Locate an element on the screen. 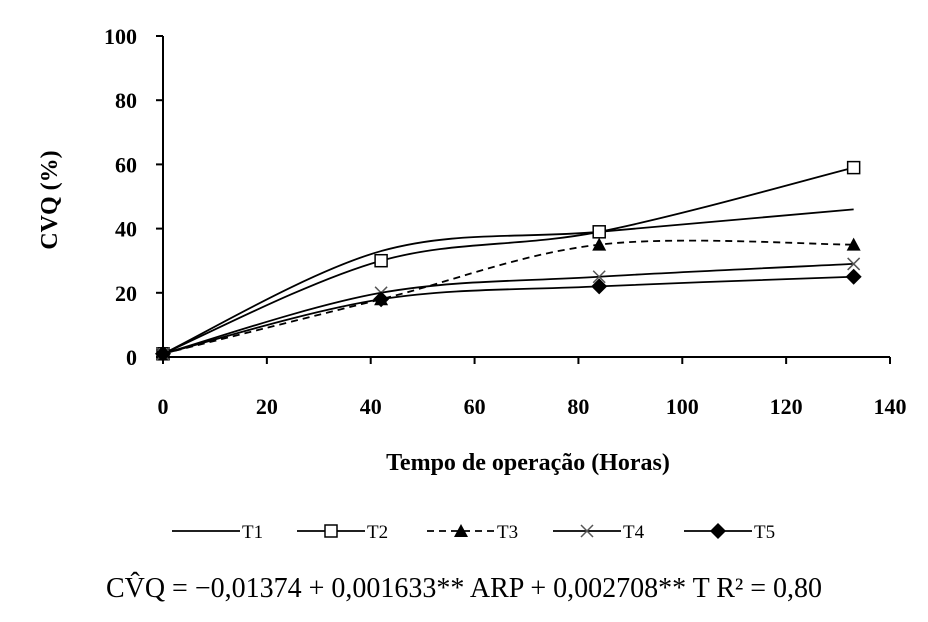  x-axis-title: Tempo de operação (Horas) is located at coordinates (528, 463).